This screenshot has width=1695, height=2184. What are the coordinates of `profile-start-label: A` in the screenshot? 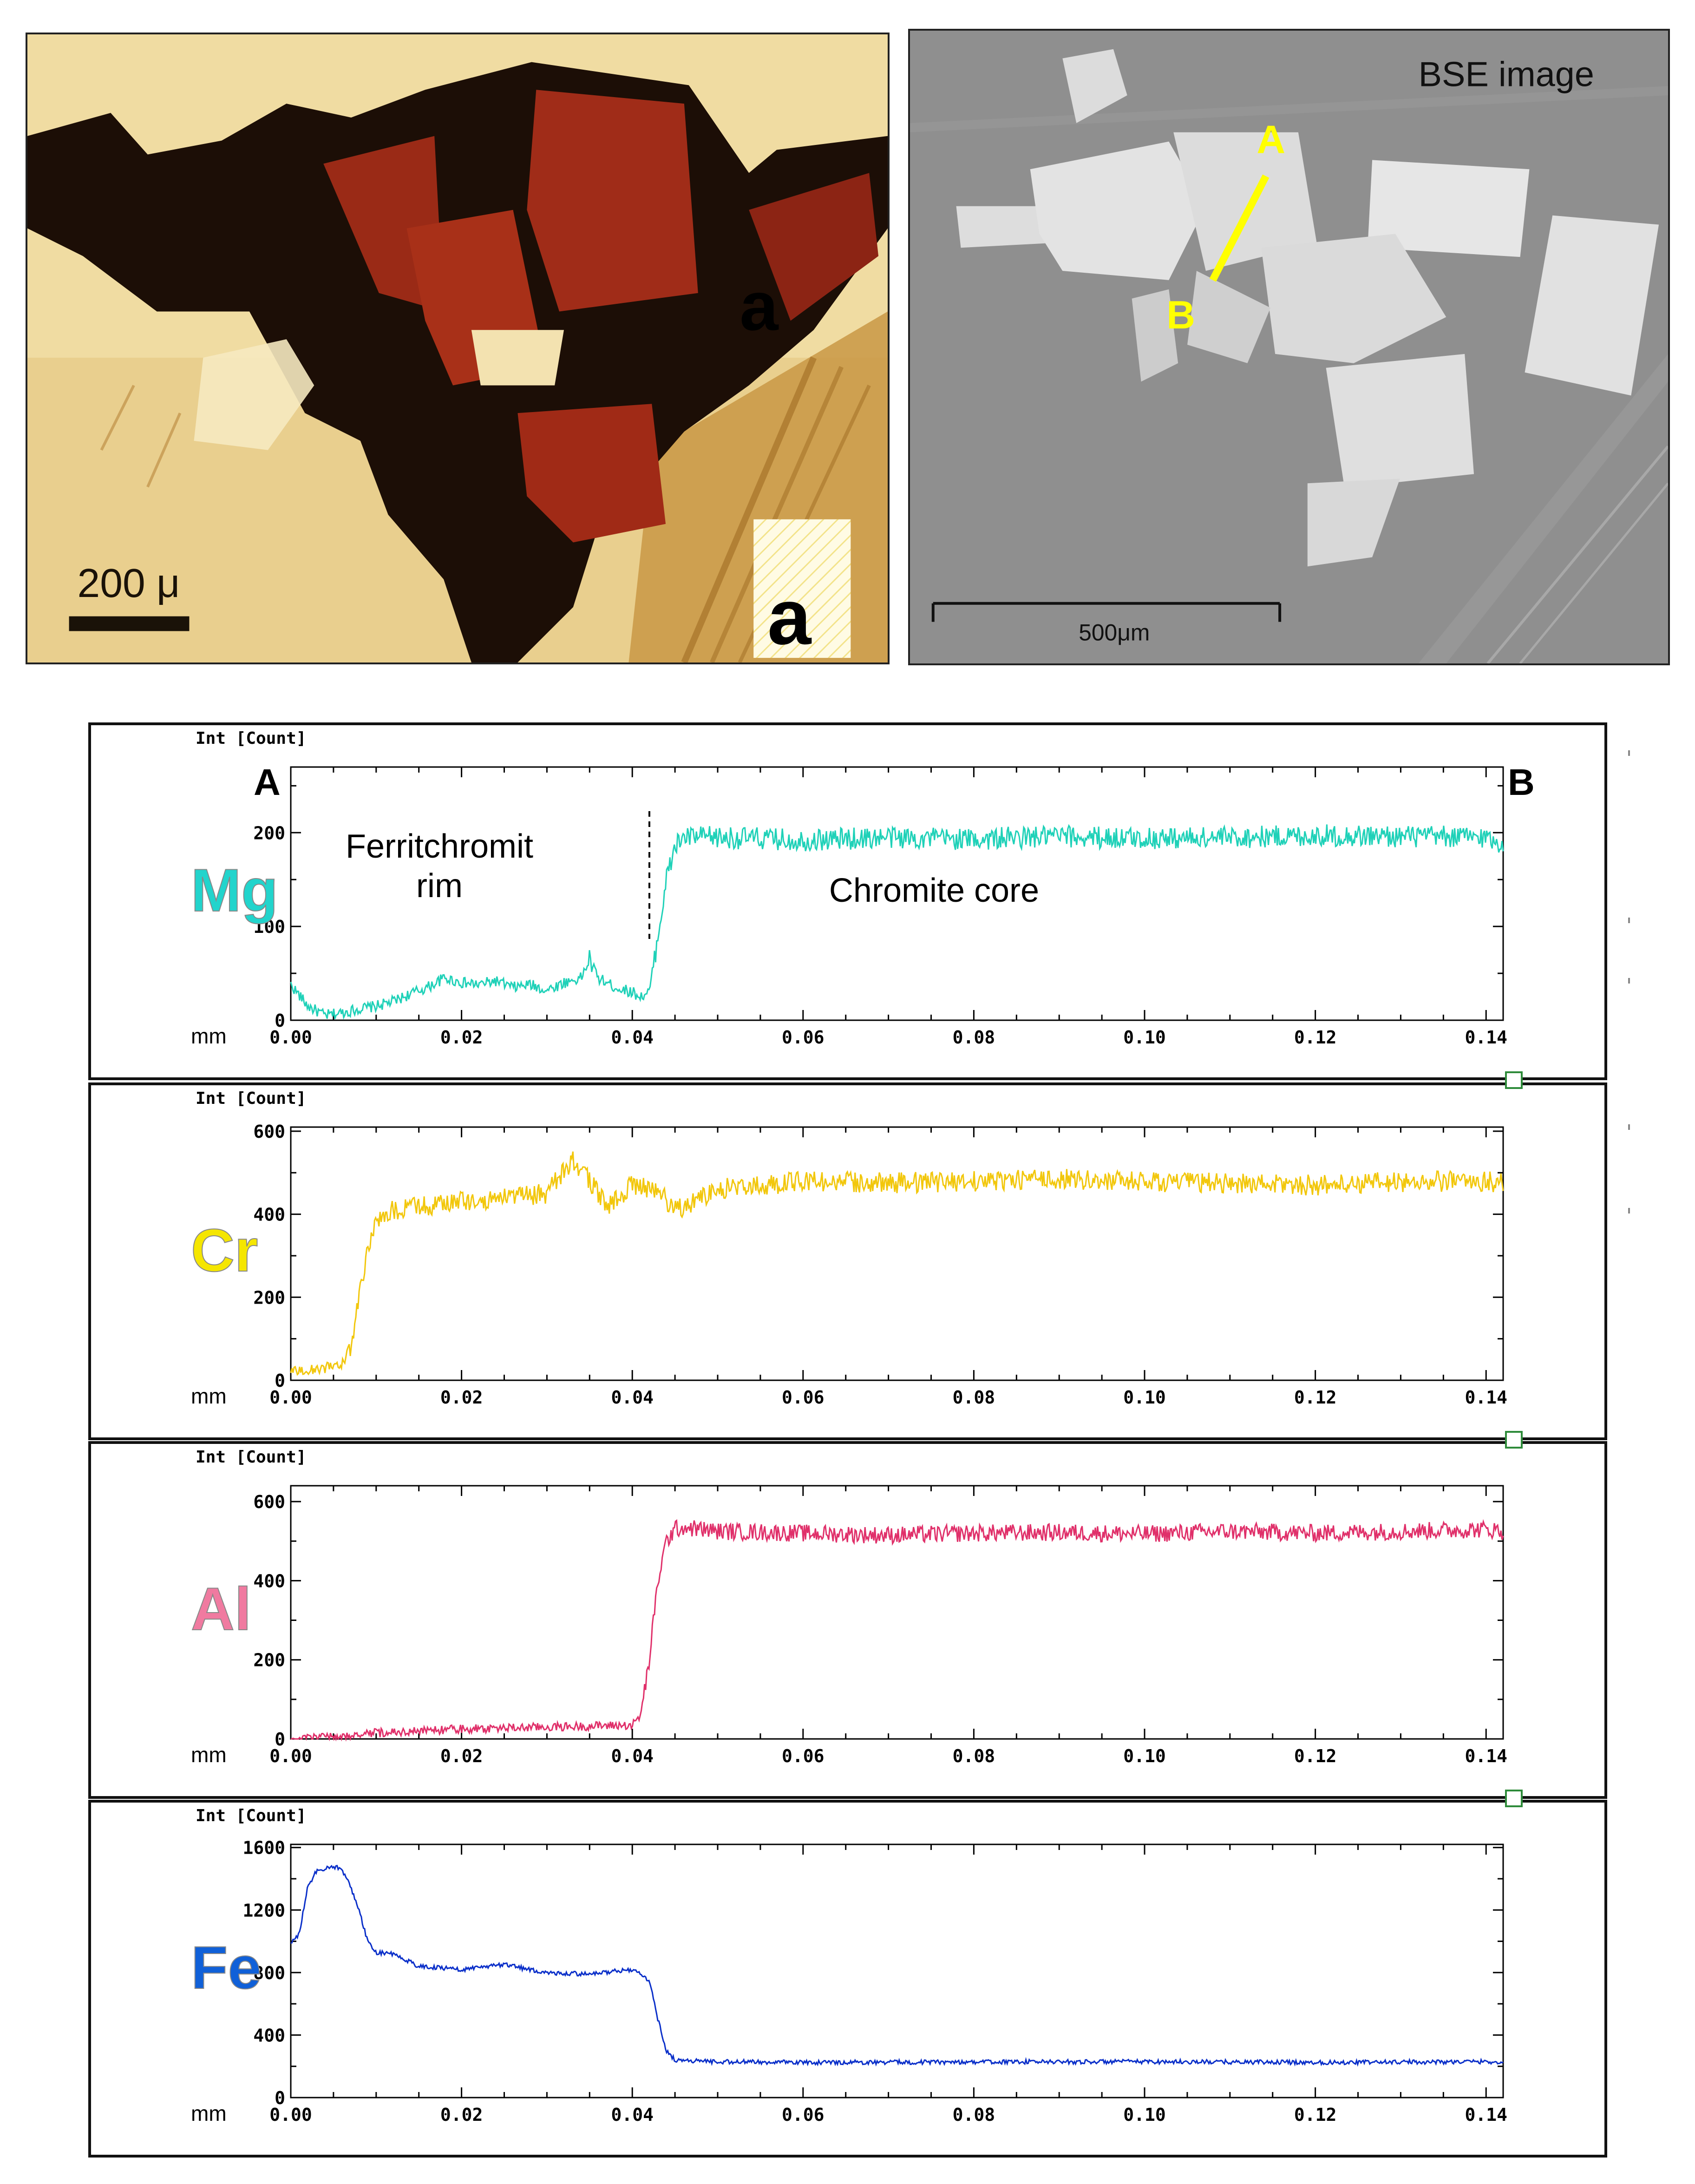 It's located at (267, 782).